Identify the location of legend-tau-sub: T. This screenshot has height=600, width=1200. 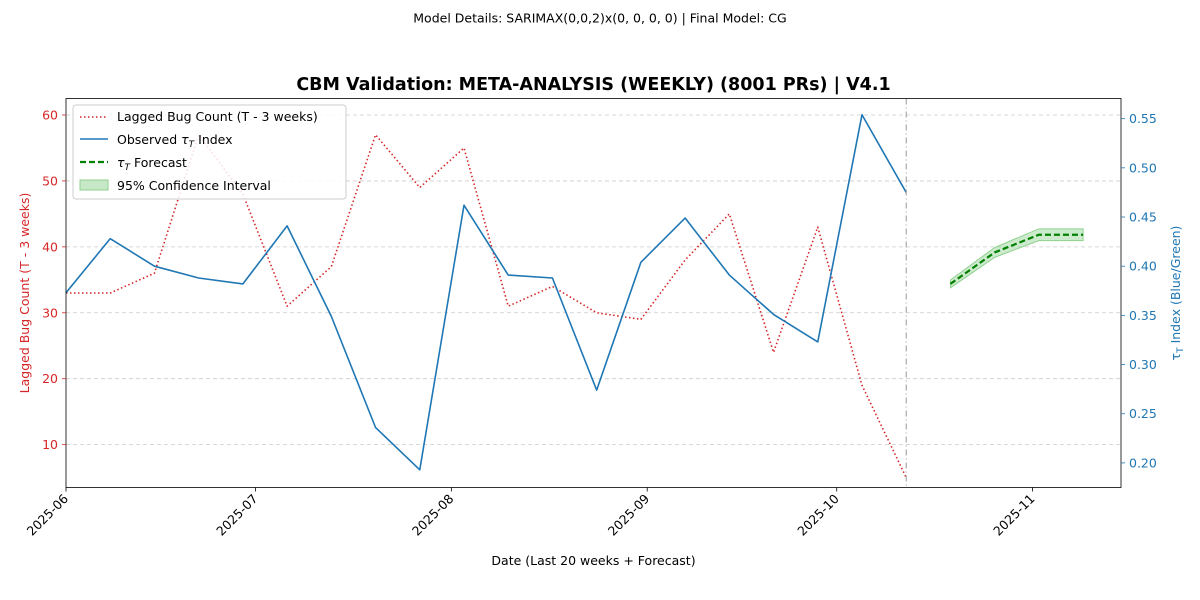
(192, 145).